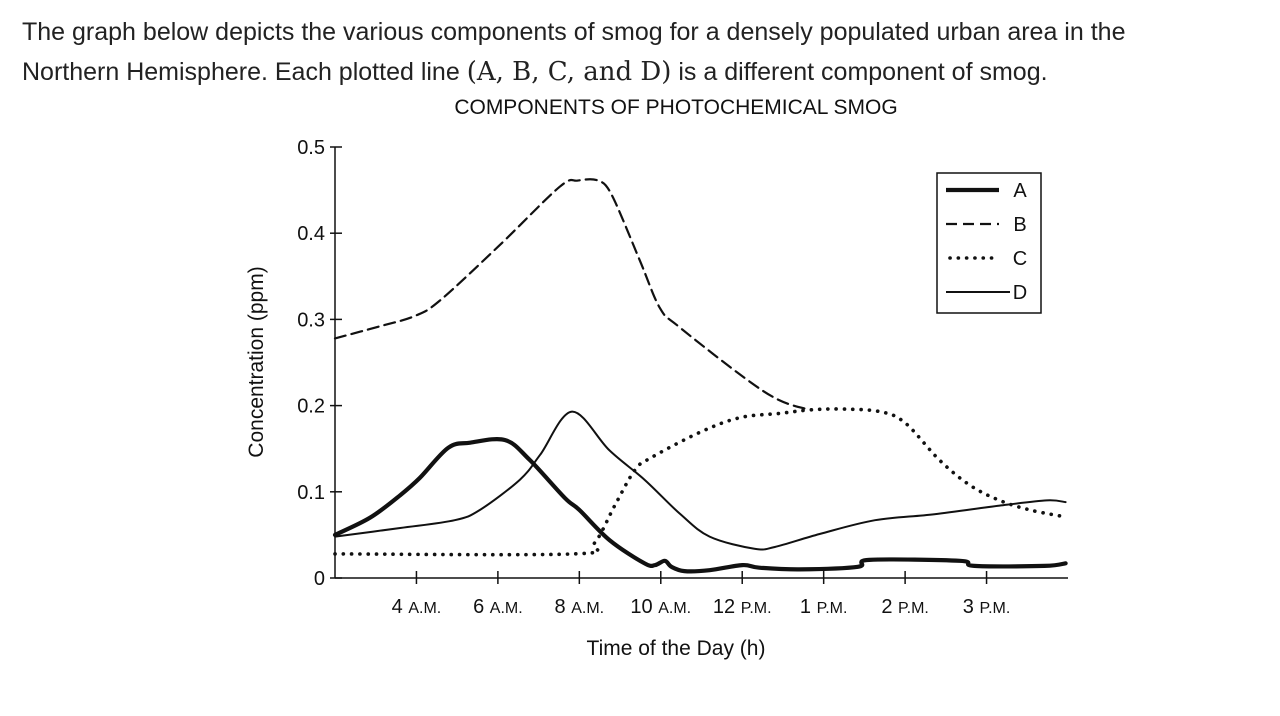  What do you see at coordinates (675, 107) in the screenshot?
I see `chart-title: COMPONENTS OF PHOTOCHEMICAL SMOG` at bounding box center [675, 107].